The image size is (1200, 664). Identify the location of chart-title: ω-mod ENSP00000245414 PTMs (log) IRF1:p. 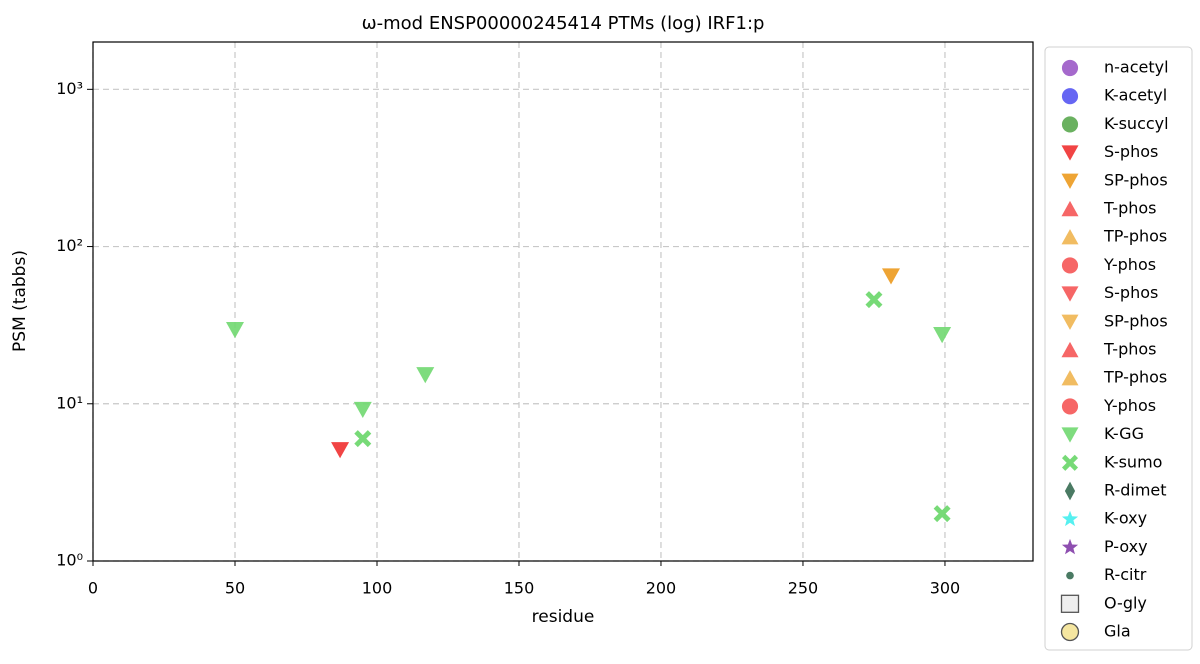
(563, 23).